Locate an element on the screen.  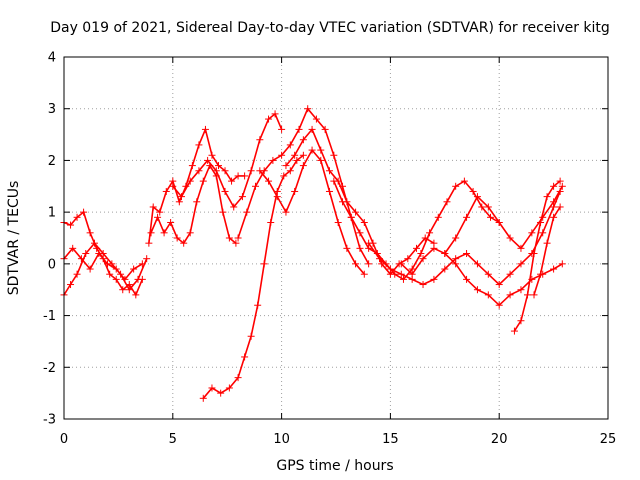
y-tick-label: -3 is located at coordinates (49, 420).